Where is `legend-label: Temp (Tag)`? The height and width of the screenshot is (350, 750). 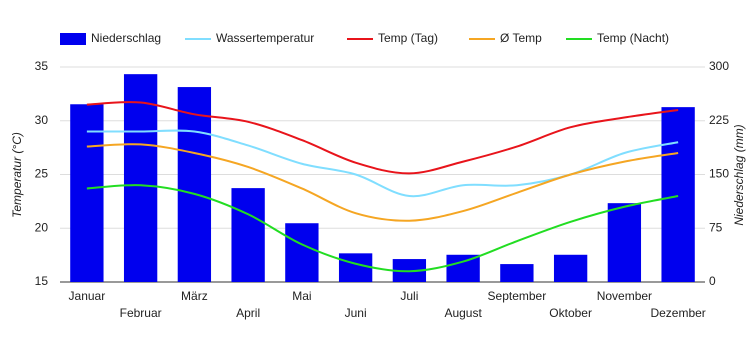
legend-label: Temp (Tag) is located at coordinates (408, 38).